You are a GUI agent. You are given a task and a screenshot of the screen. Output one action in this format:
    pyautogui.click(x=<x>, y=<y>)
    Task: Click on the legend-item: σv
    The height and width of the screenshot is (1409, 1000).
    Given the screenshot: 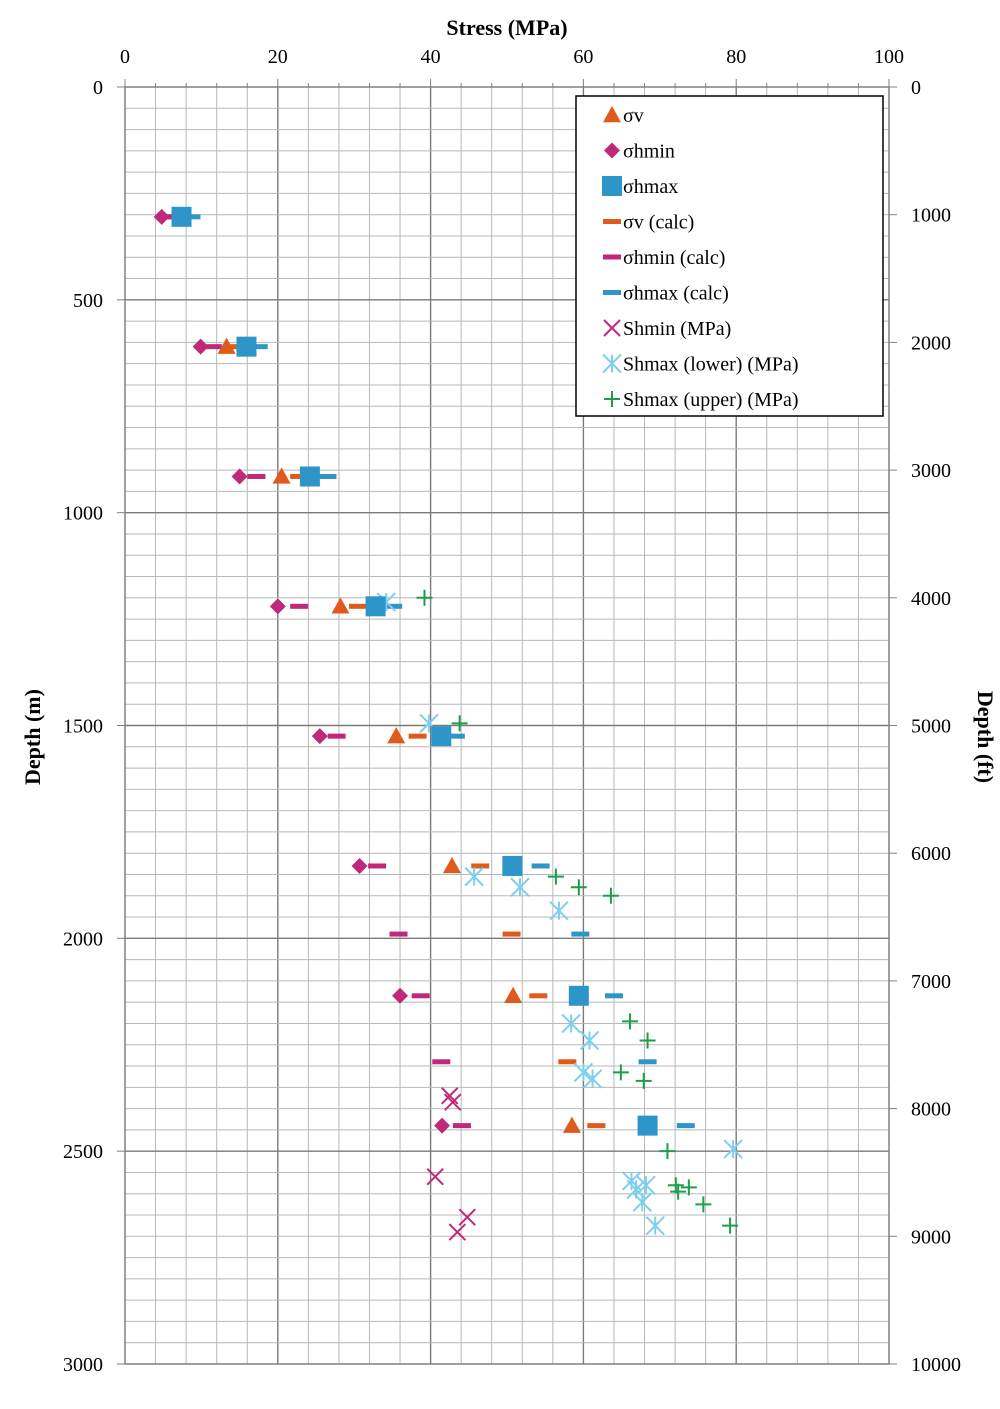 What is the action you would take?
    pyautogui.click(x=623, y=116)
    